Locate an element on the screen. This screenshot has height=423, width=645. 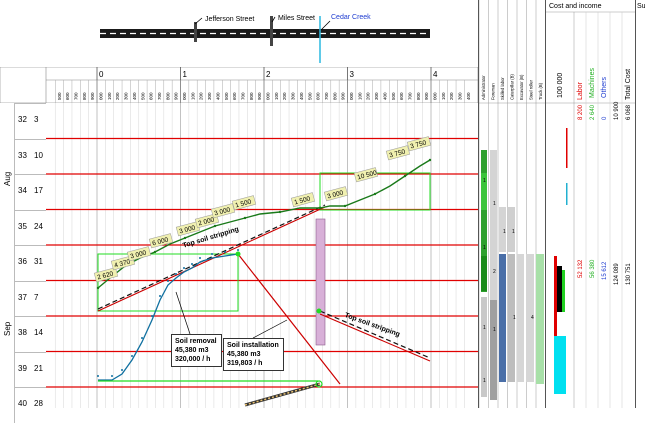
street-label-miles: Miles Street is located at coordinates (296, 18).